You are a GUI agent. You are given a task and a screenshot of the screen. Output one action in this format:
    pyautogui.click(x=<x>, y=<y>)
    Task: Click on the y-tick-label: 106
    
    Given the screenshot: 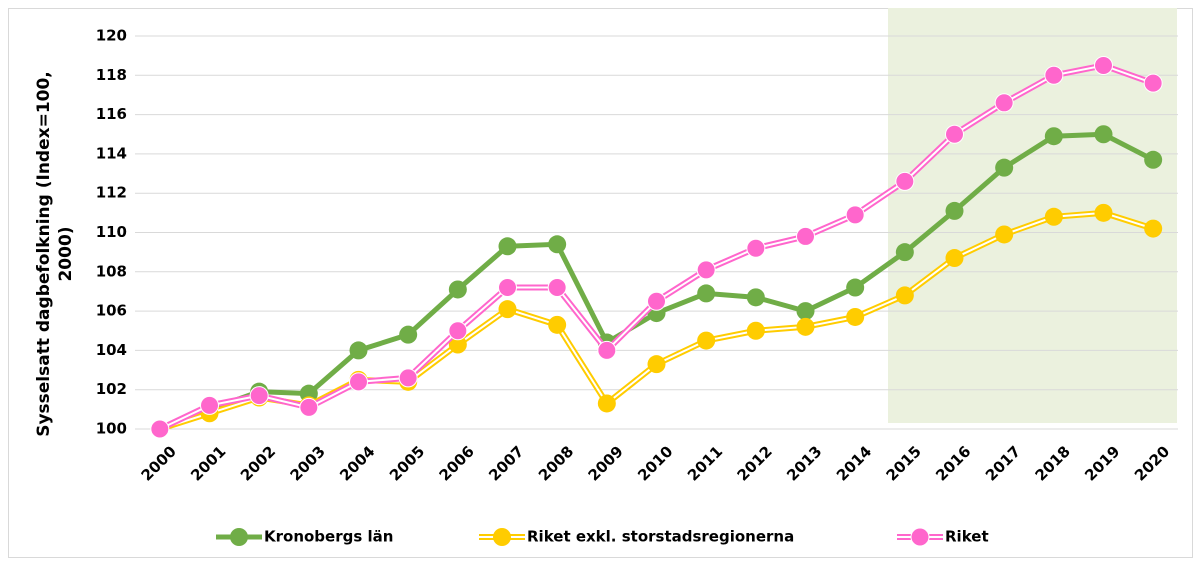 What is the action you would take?
    pyautogui.click(x=111, y=311)
    